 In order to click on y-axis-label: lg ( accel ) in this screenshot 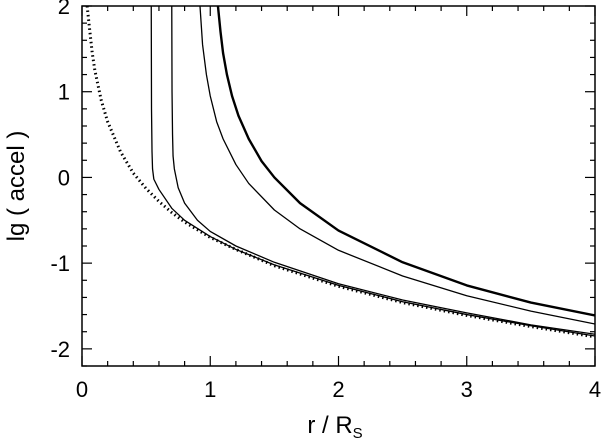, I will do `click(16, 186)`.